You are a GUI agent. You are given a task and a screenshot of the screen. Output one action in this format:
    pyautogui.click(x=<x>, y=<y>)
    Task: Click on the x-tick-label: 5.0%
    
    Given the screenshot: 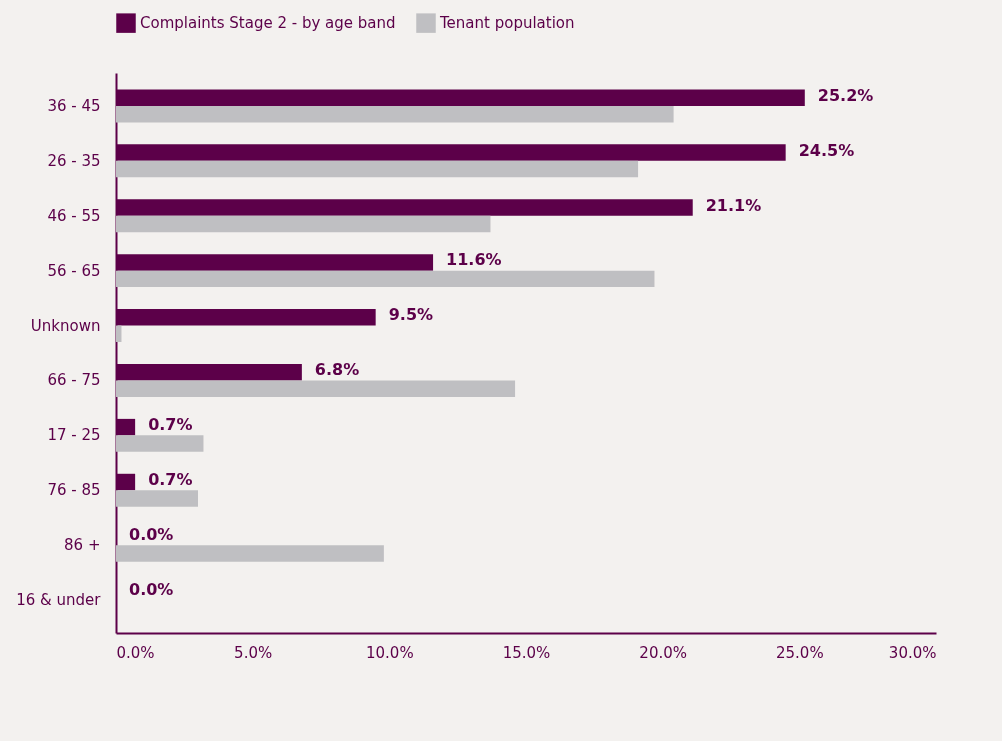 What is the action you would take?
    pyautogui.click(x=253, y=652)
    